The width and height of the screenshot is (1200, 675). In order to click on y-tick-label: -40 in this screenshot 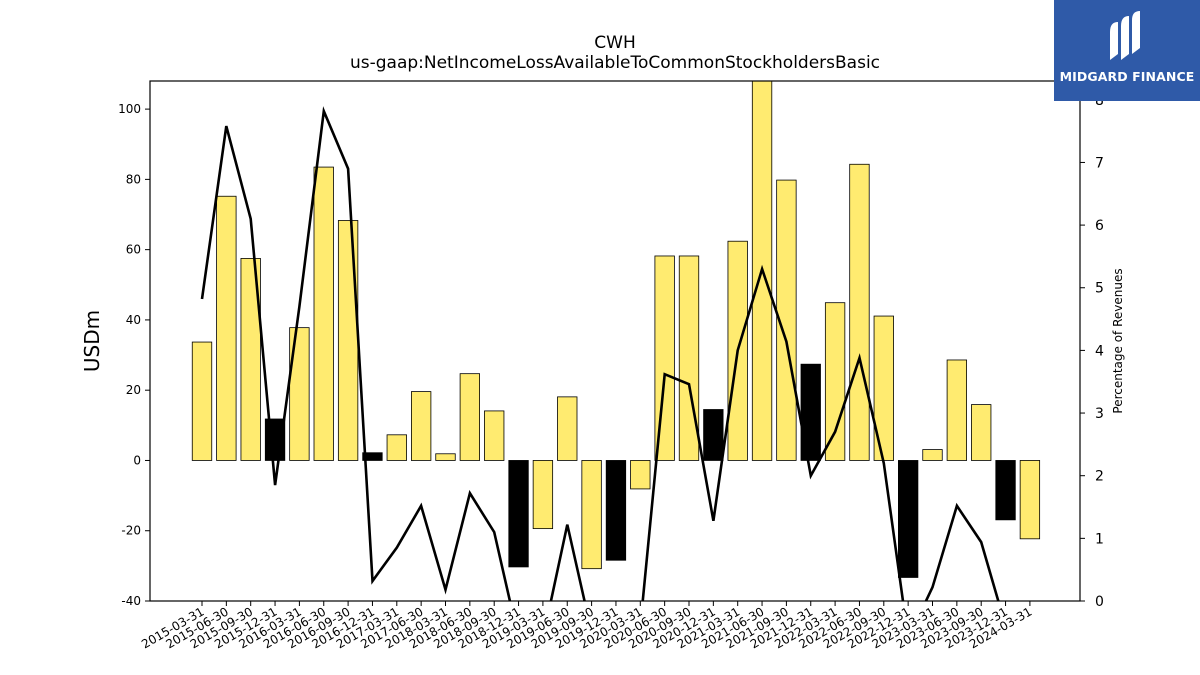, I will do `click(131, 601)`.